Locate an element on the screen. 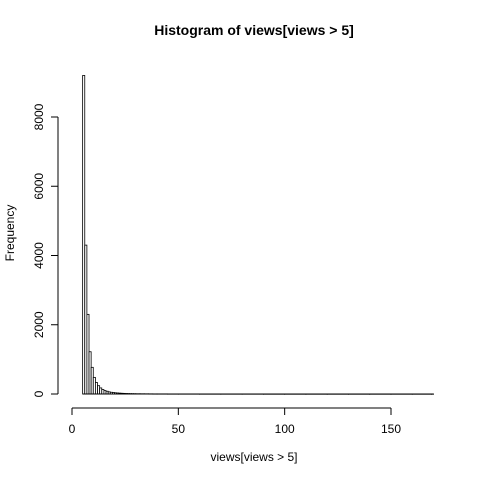 Image resolution: width=480 pixels, height=480 pixels. x-axis-label: views[views > 5] is located at coordinates (253, 457).